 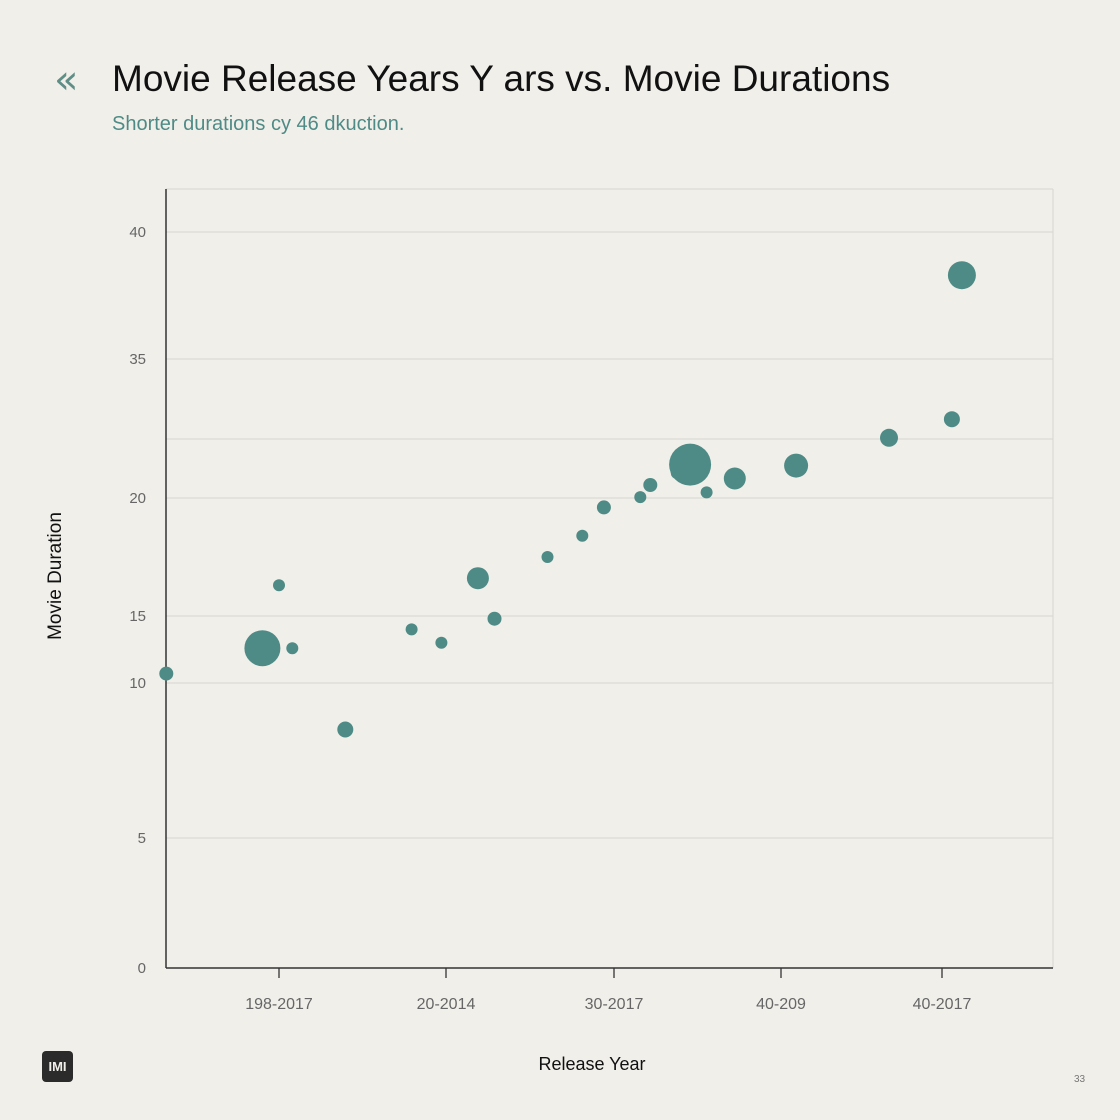 I want to click on x-axis-title: Release Year, so click(x=592, y=1064).